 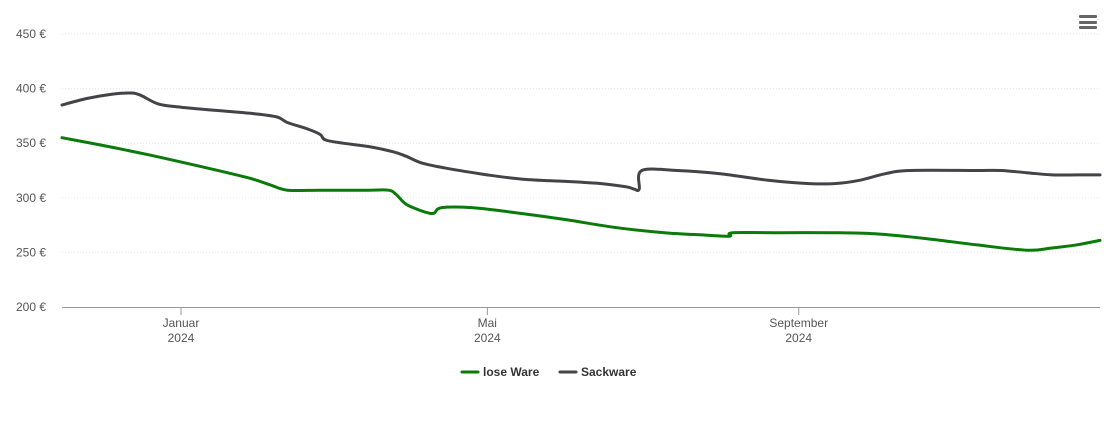 What do you see at coordinates (609, 372) in the screenshot?
I see `legend-label: Sackware` at bounding box center [609, 372].